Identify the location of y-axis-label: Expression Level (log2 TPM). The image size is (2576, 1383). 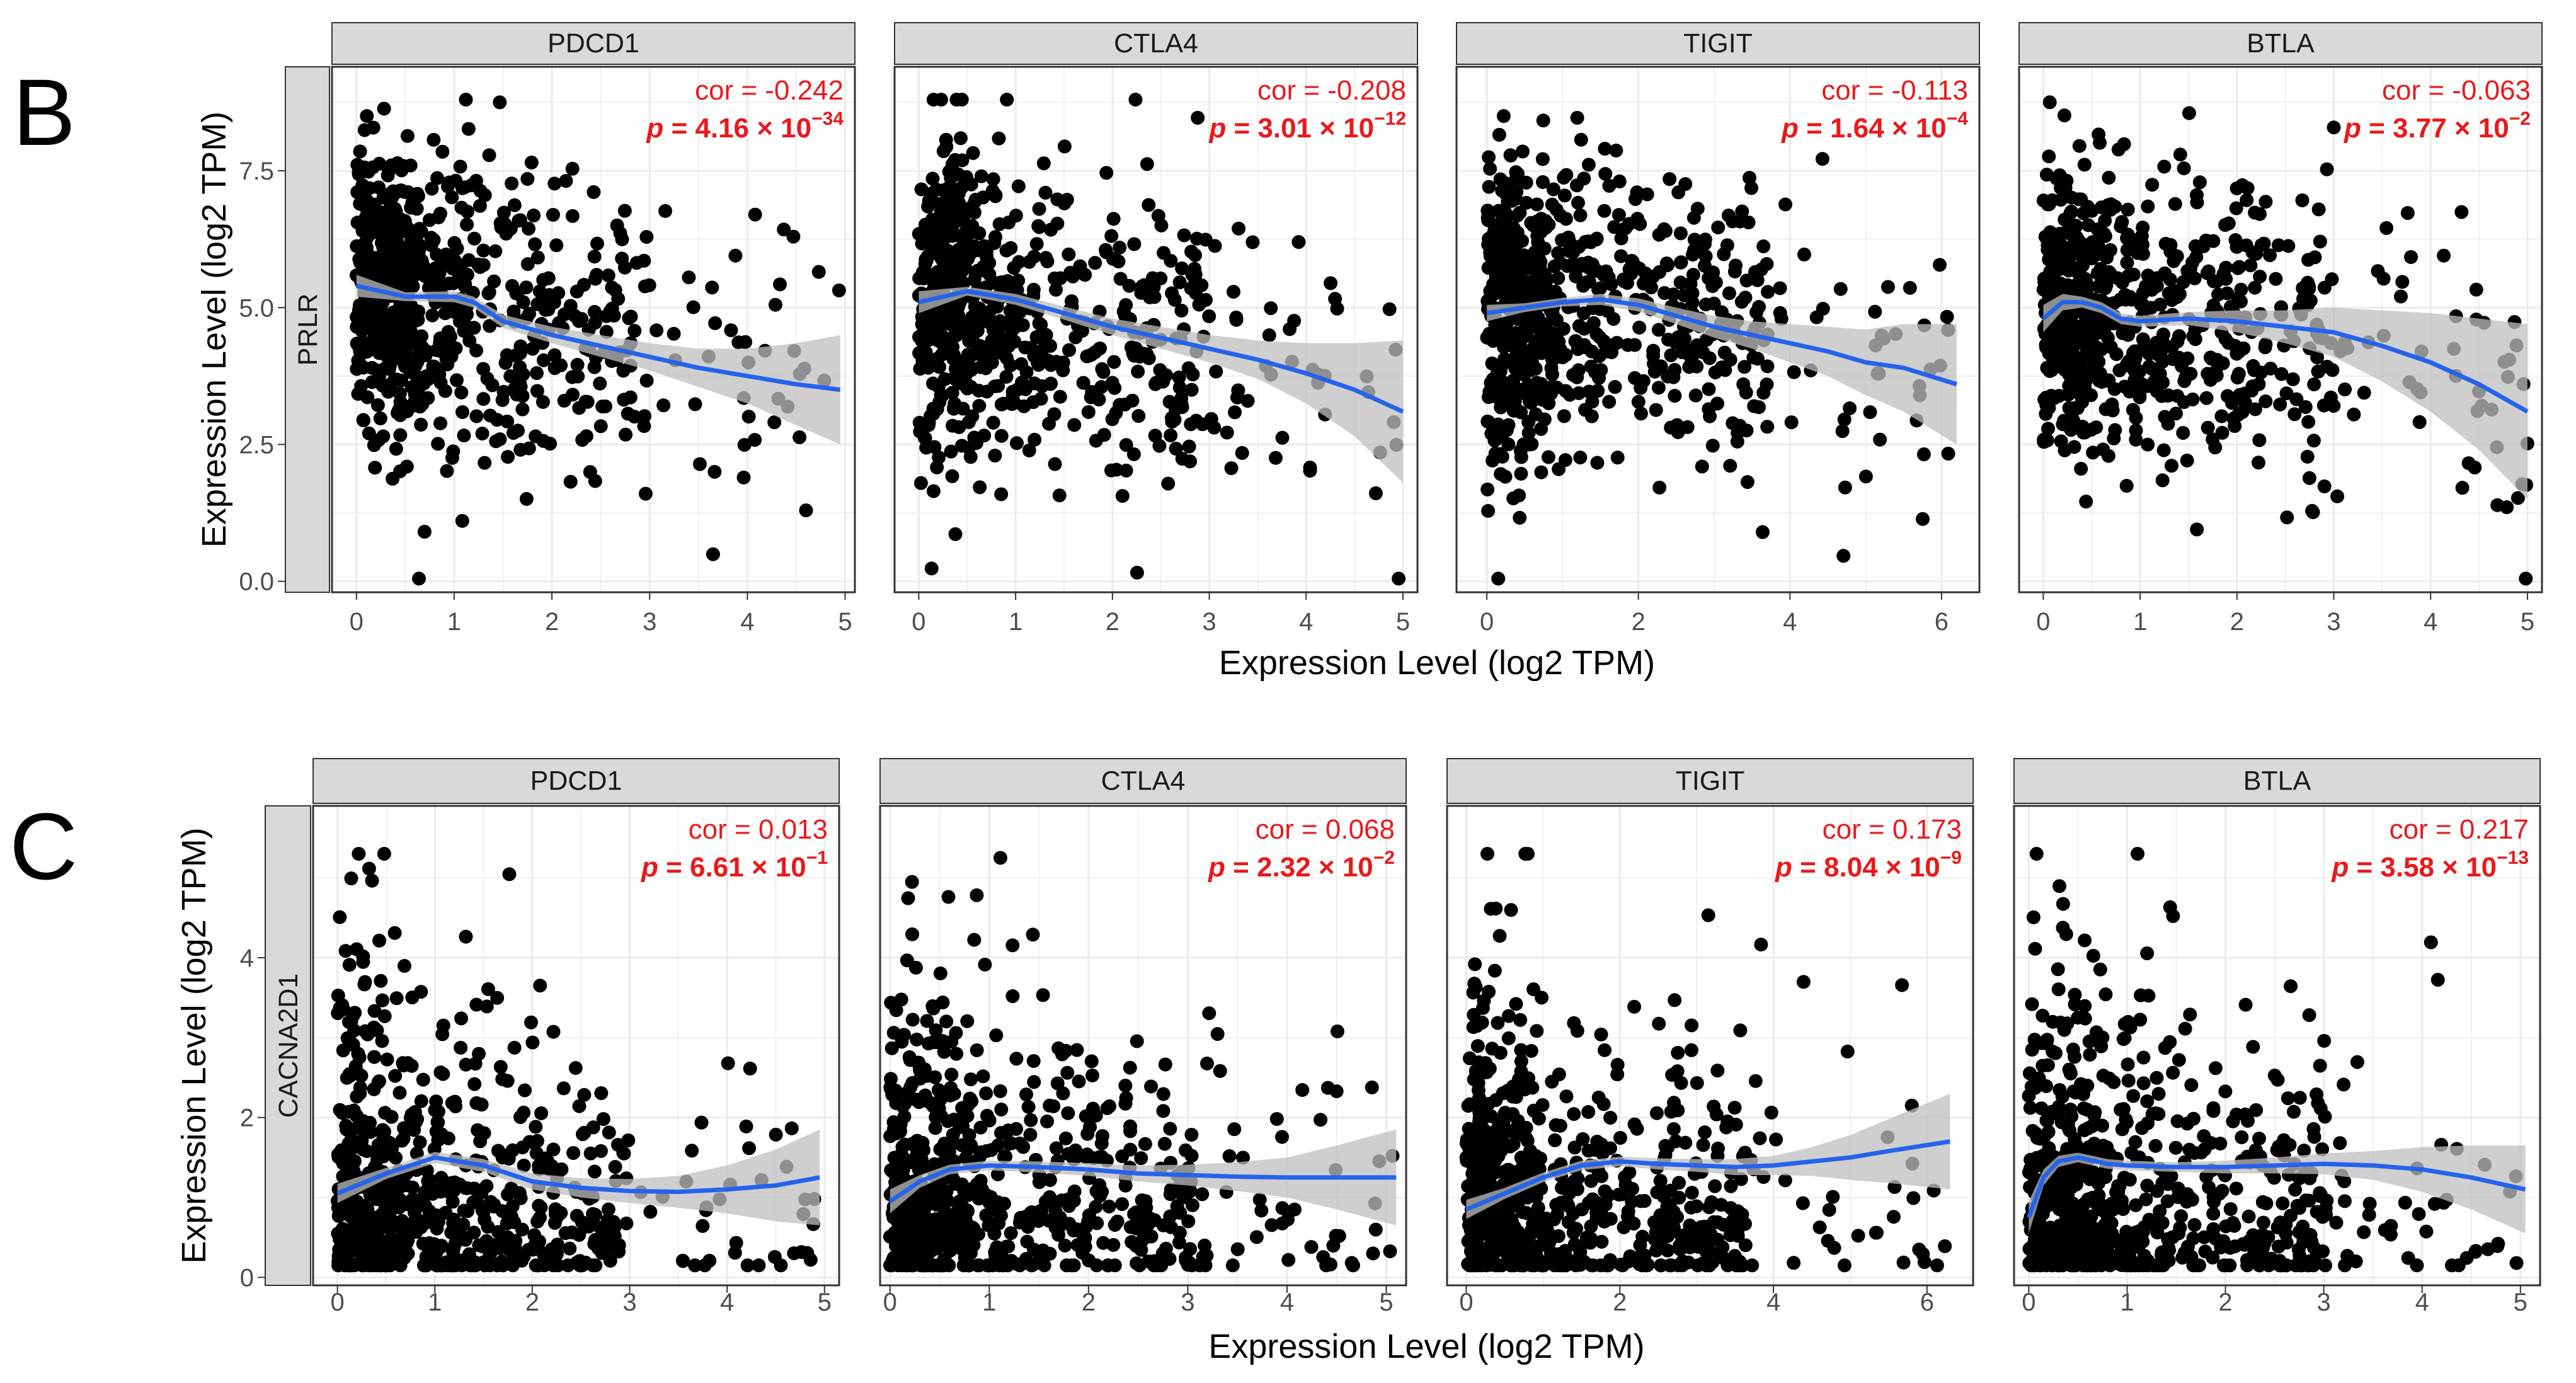
(194, 1045).